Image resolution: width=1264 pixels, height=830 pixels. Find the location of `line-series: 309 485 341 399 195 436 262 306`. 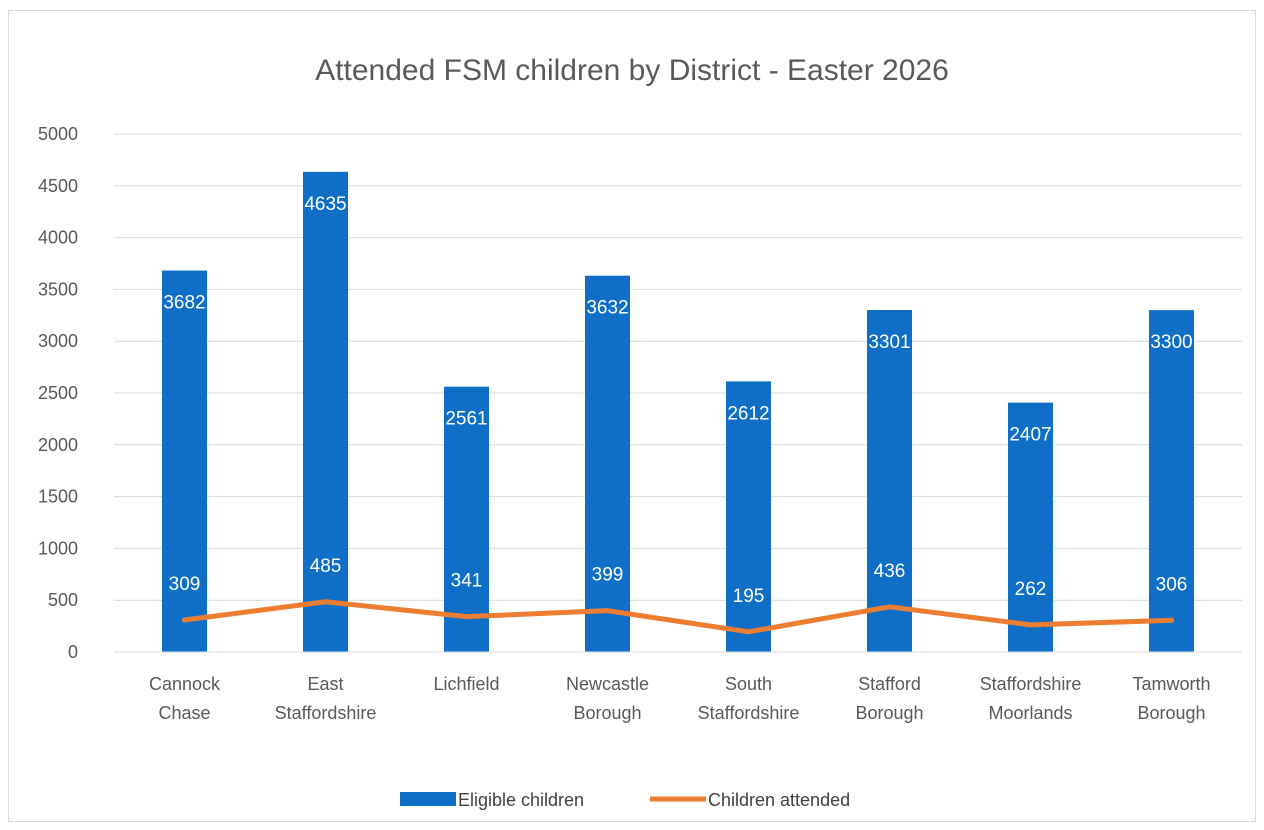

line-series: 309 485 341 399 195 436 262 306 is located at coordinates (678, 595).